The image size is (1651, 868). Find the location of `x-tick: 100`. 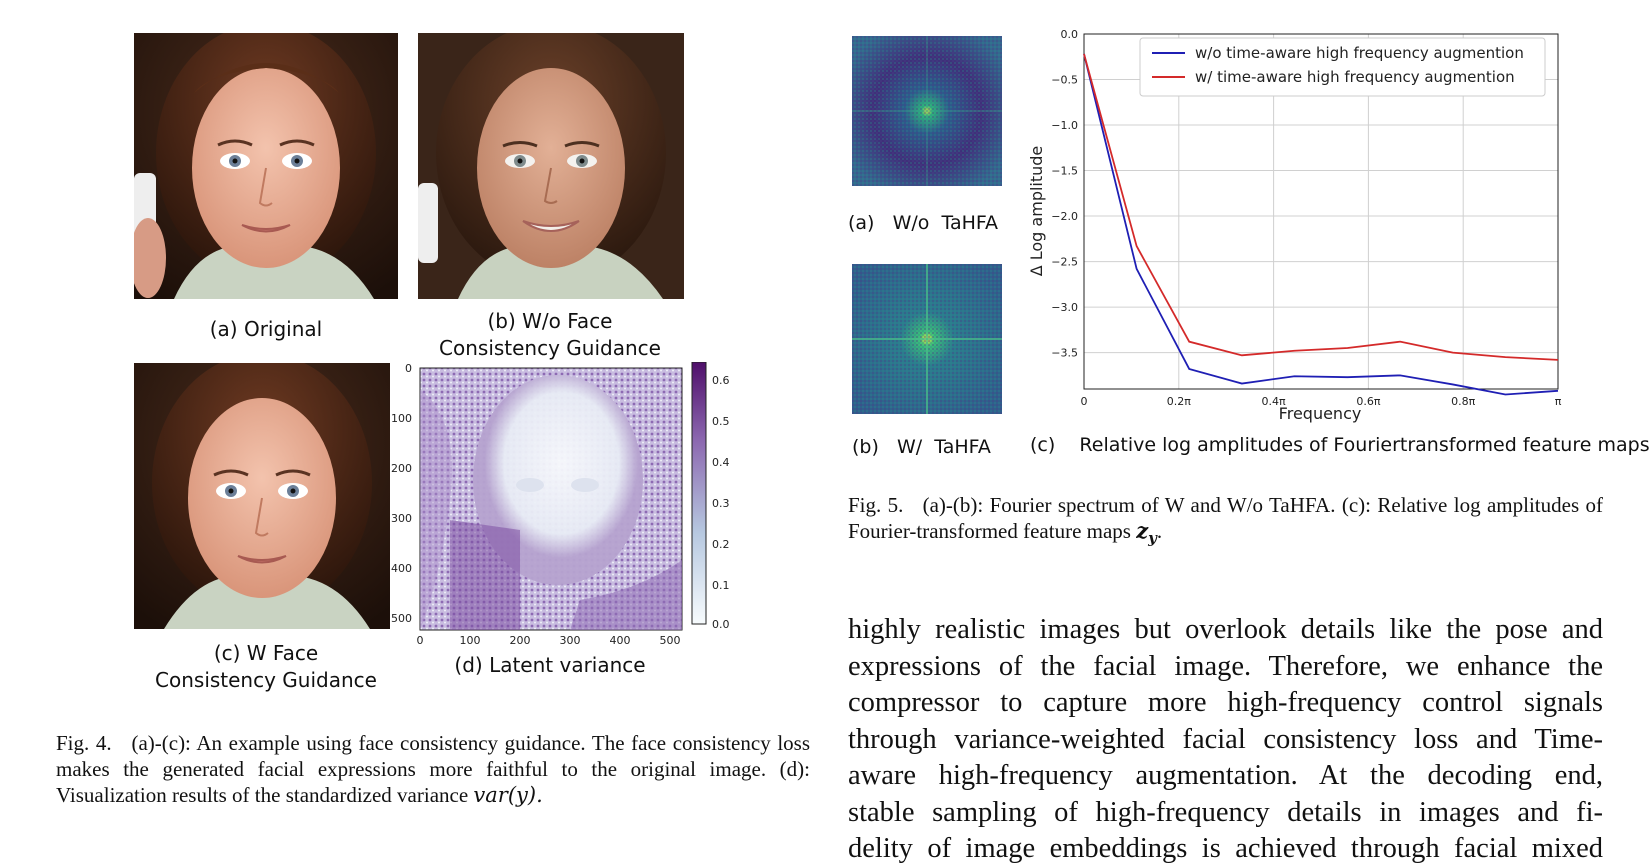

x-tick: 100 is located at coordinates (470, 639).